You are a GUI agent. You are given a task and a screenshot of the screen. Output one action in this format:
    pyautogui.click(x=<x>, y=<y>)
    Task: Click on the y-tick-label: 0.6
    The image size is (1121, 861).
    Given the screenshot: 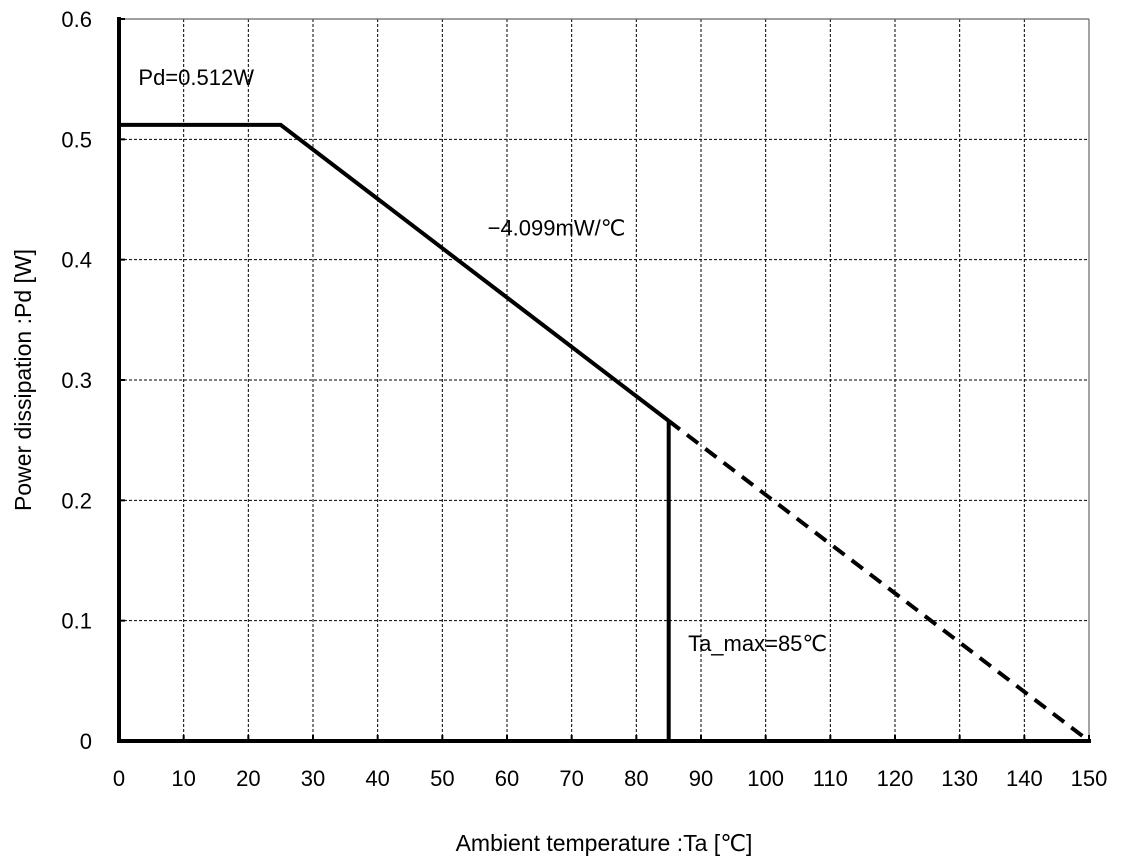 What is the action you would take?
    pyautogui.click(x=76, y=19)
    